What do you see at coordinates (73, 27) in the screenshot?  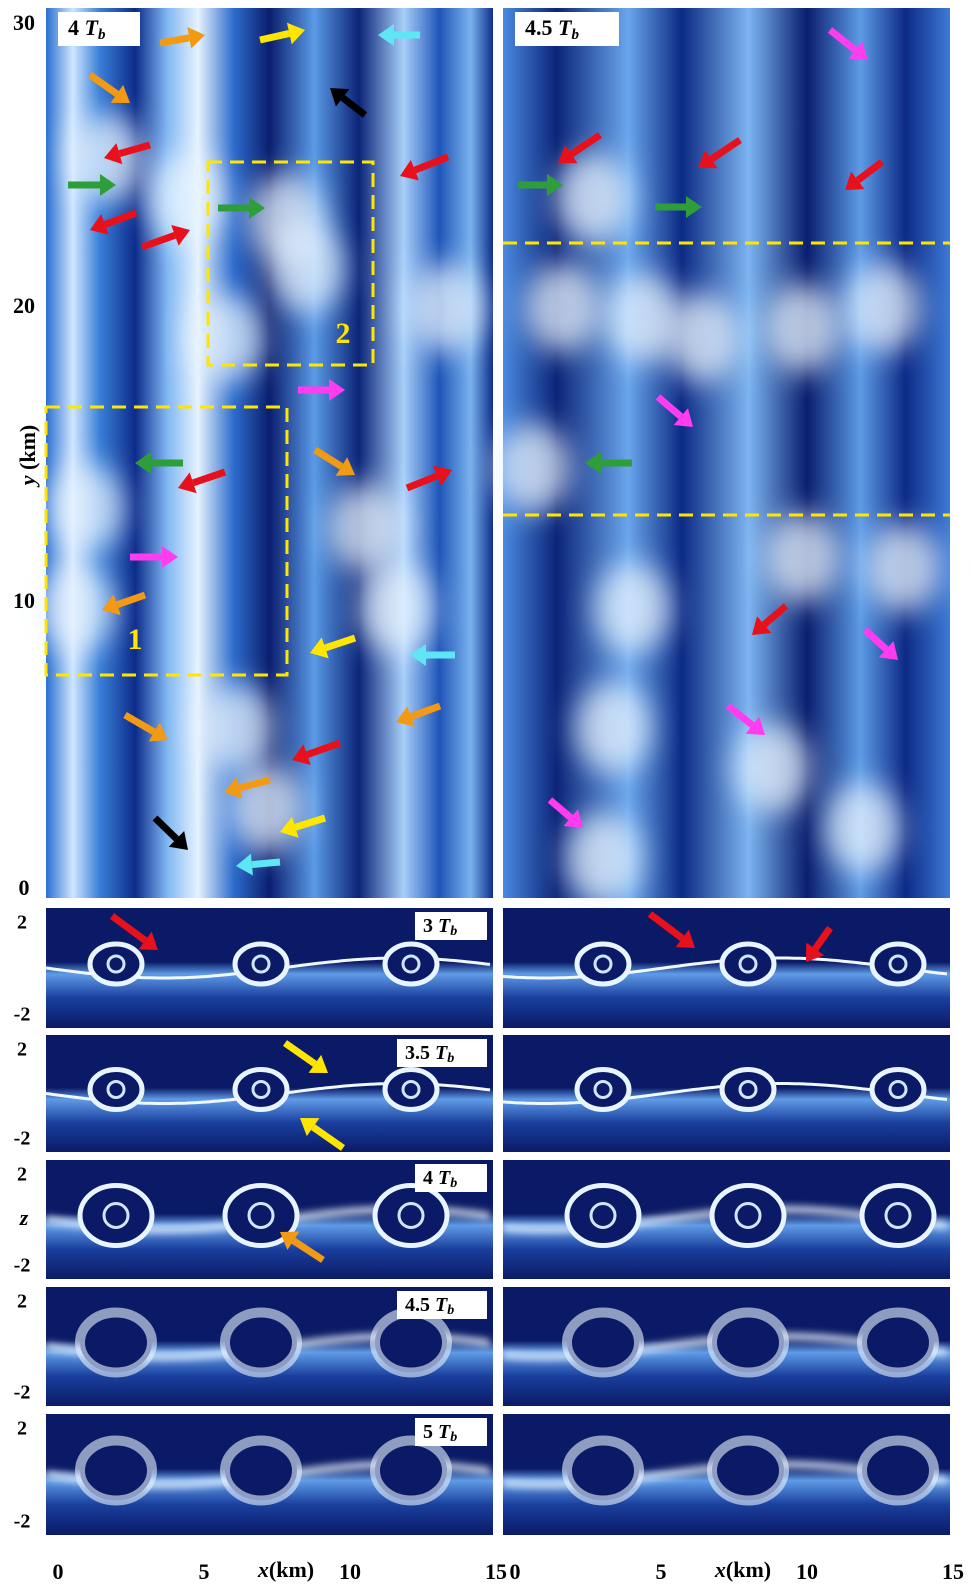 I see `panel-label-coef: 4` at bounding box center [73, 27].